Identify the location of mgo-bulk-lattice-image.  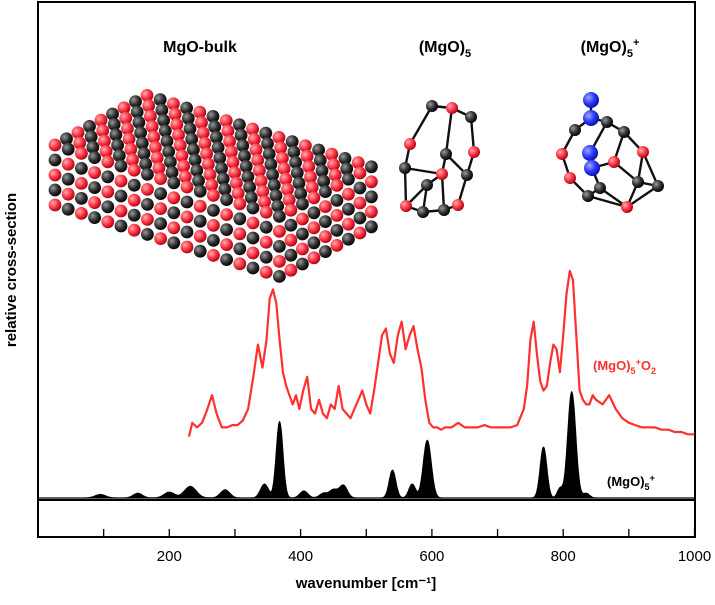
(213, 186).